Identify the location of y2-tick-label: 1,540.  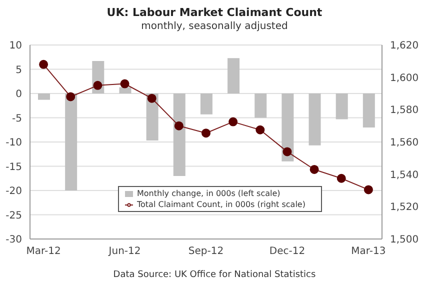
(404, 175).